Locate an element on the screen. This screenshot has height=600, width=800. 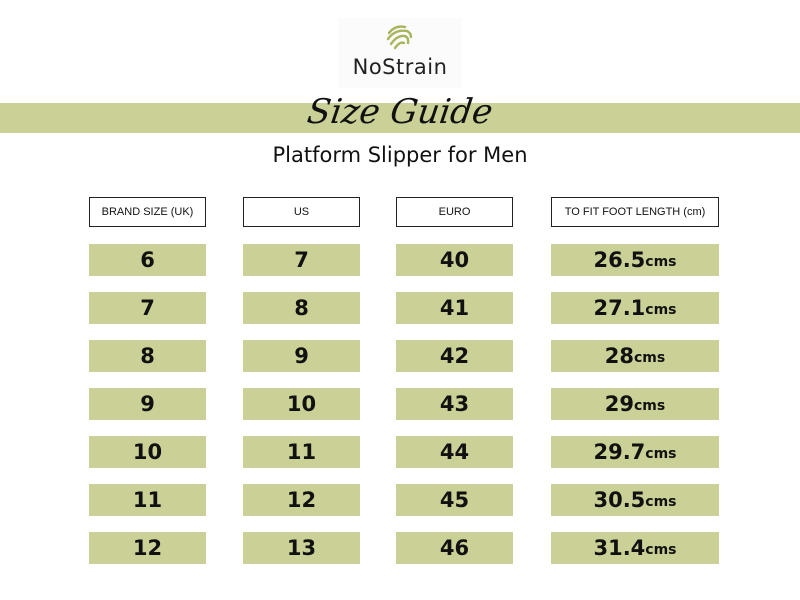
us-size-cell: 9 is located at coordinates (301, 356).